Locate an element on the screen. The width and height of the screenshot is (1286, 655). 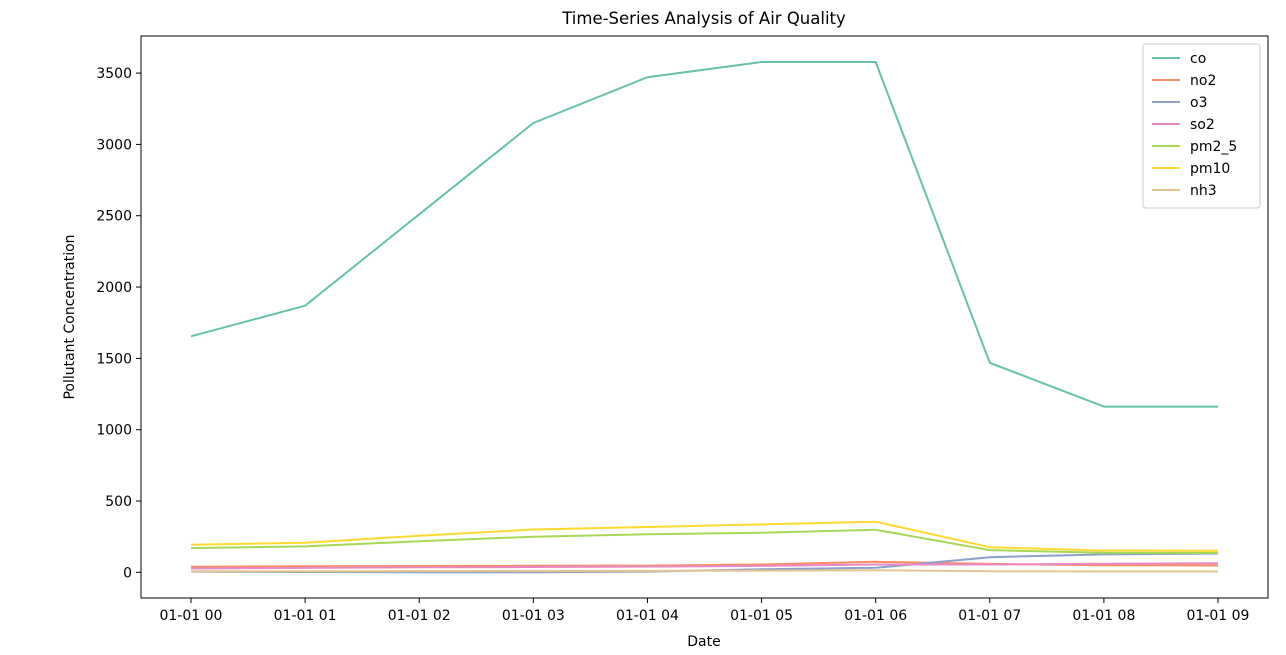
legend-label-pm10: pm10 is located at coordinates (1210, 169).